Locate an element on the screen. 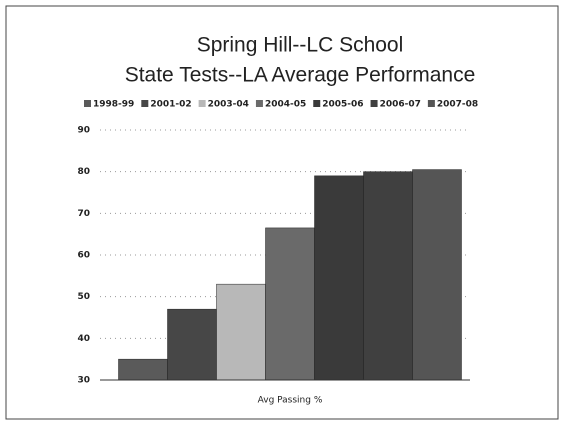 This screenshot has height=425, width=564. legend-label: 2004-05 is located at coordinates (285, 105).